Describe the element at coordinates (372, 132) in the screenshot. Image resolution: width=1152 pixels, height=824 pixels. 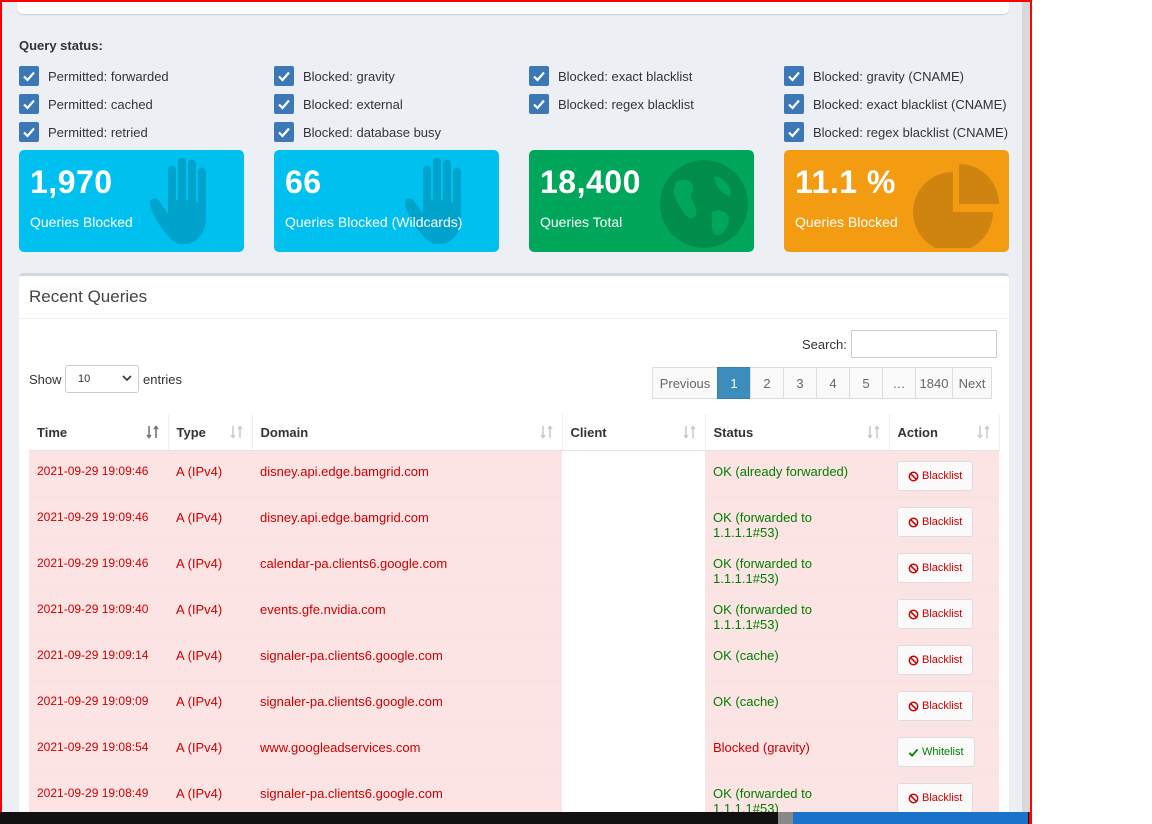
I see `checkbox-label: Blocked: database busy` at that location.